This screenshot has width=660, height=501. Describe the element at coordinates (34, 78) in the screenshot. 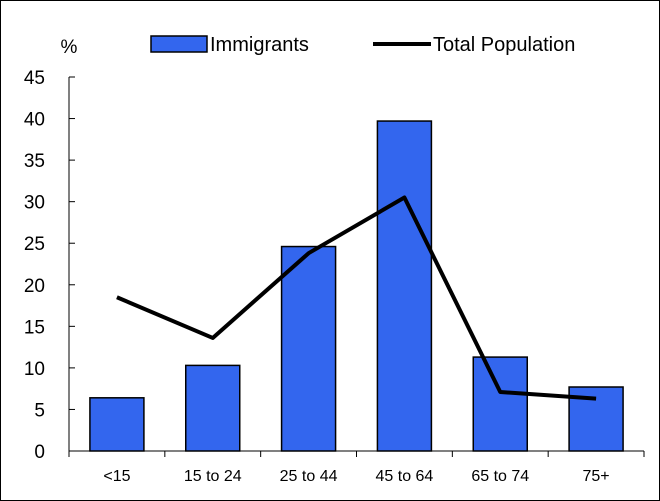

I see `y-tick-label: 45` at that location.